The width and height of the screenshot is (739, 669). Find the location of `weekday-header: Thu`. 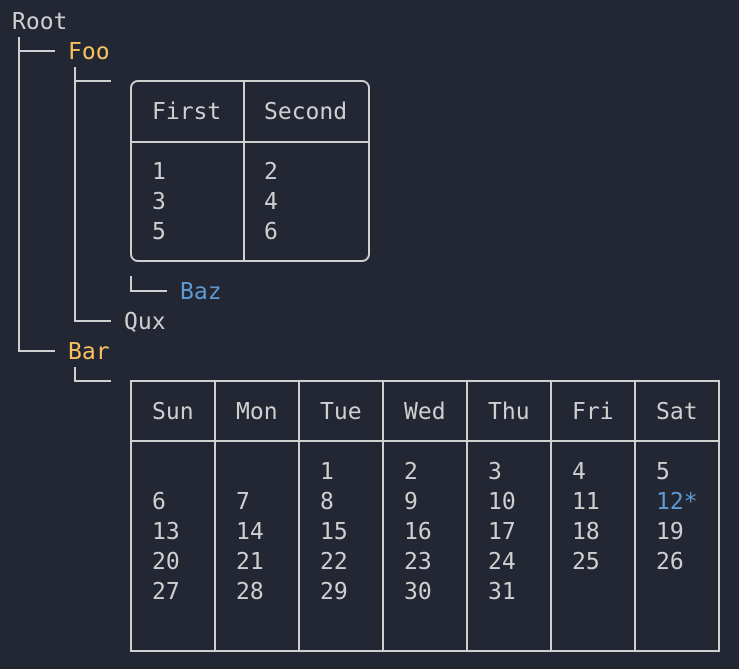

weekday-header: Thu is located at coordinates (509, 412).